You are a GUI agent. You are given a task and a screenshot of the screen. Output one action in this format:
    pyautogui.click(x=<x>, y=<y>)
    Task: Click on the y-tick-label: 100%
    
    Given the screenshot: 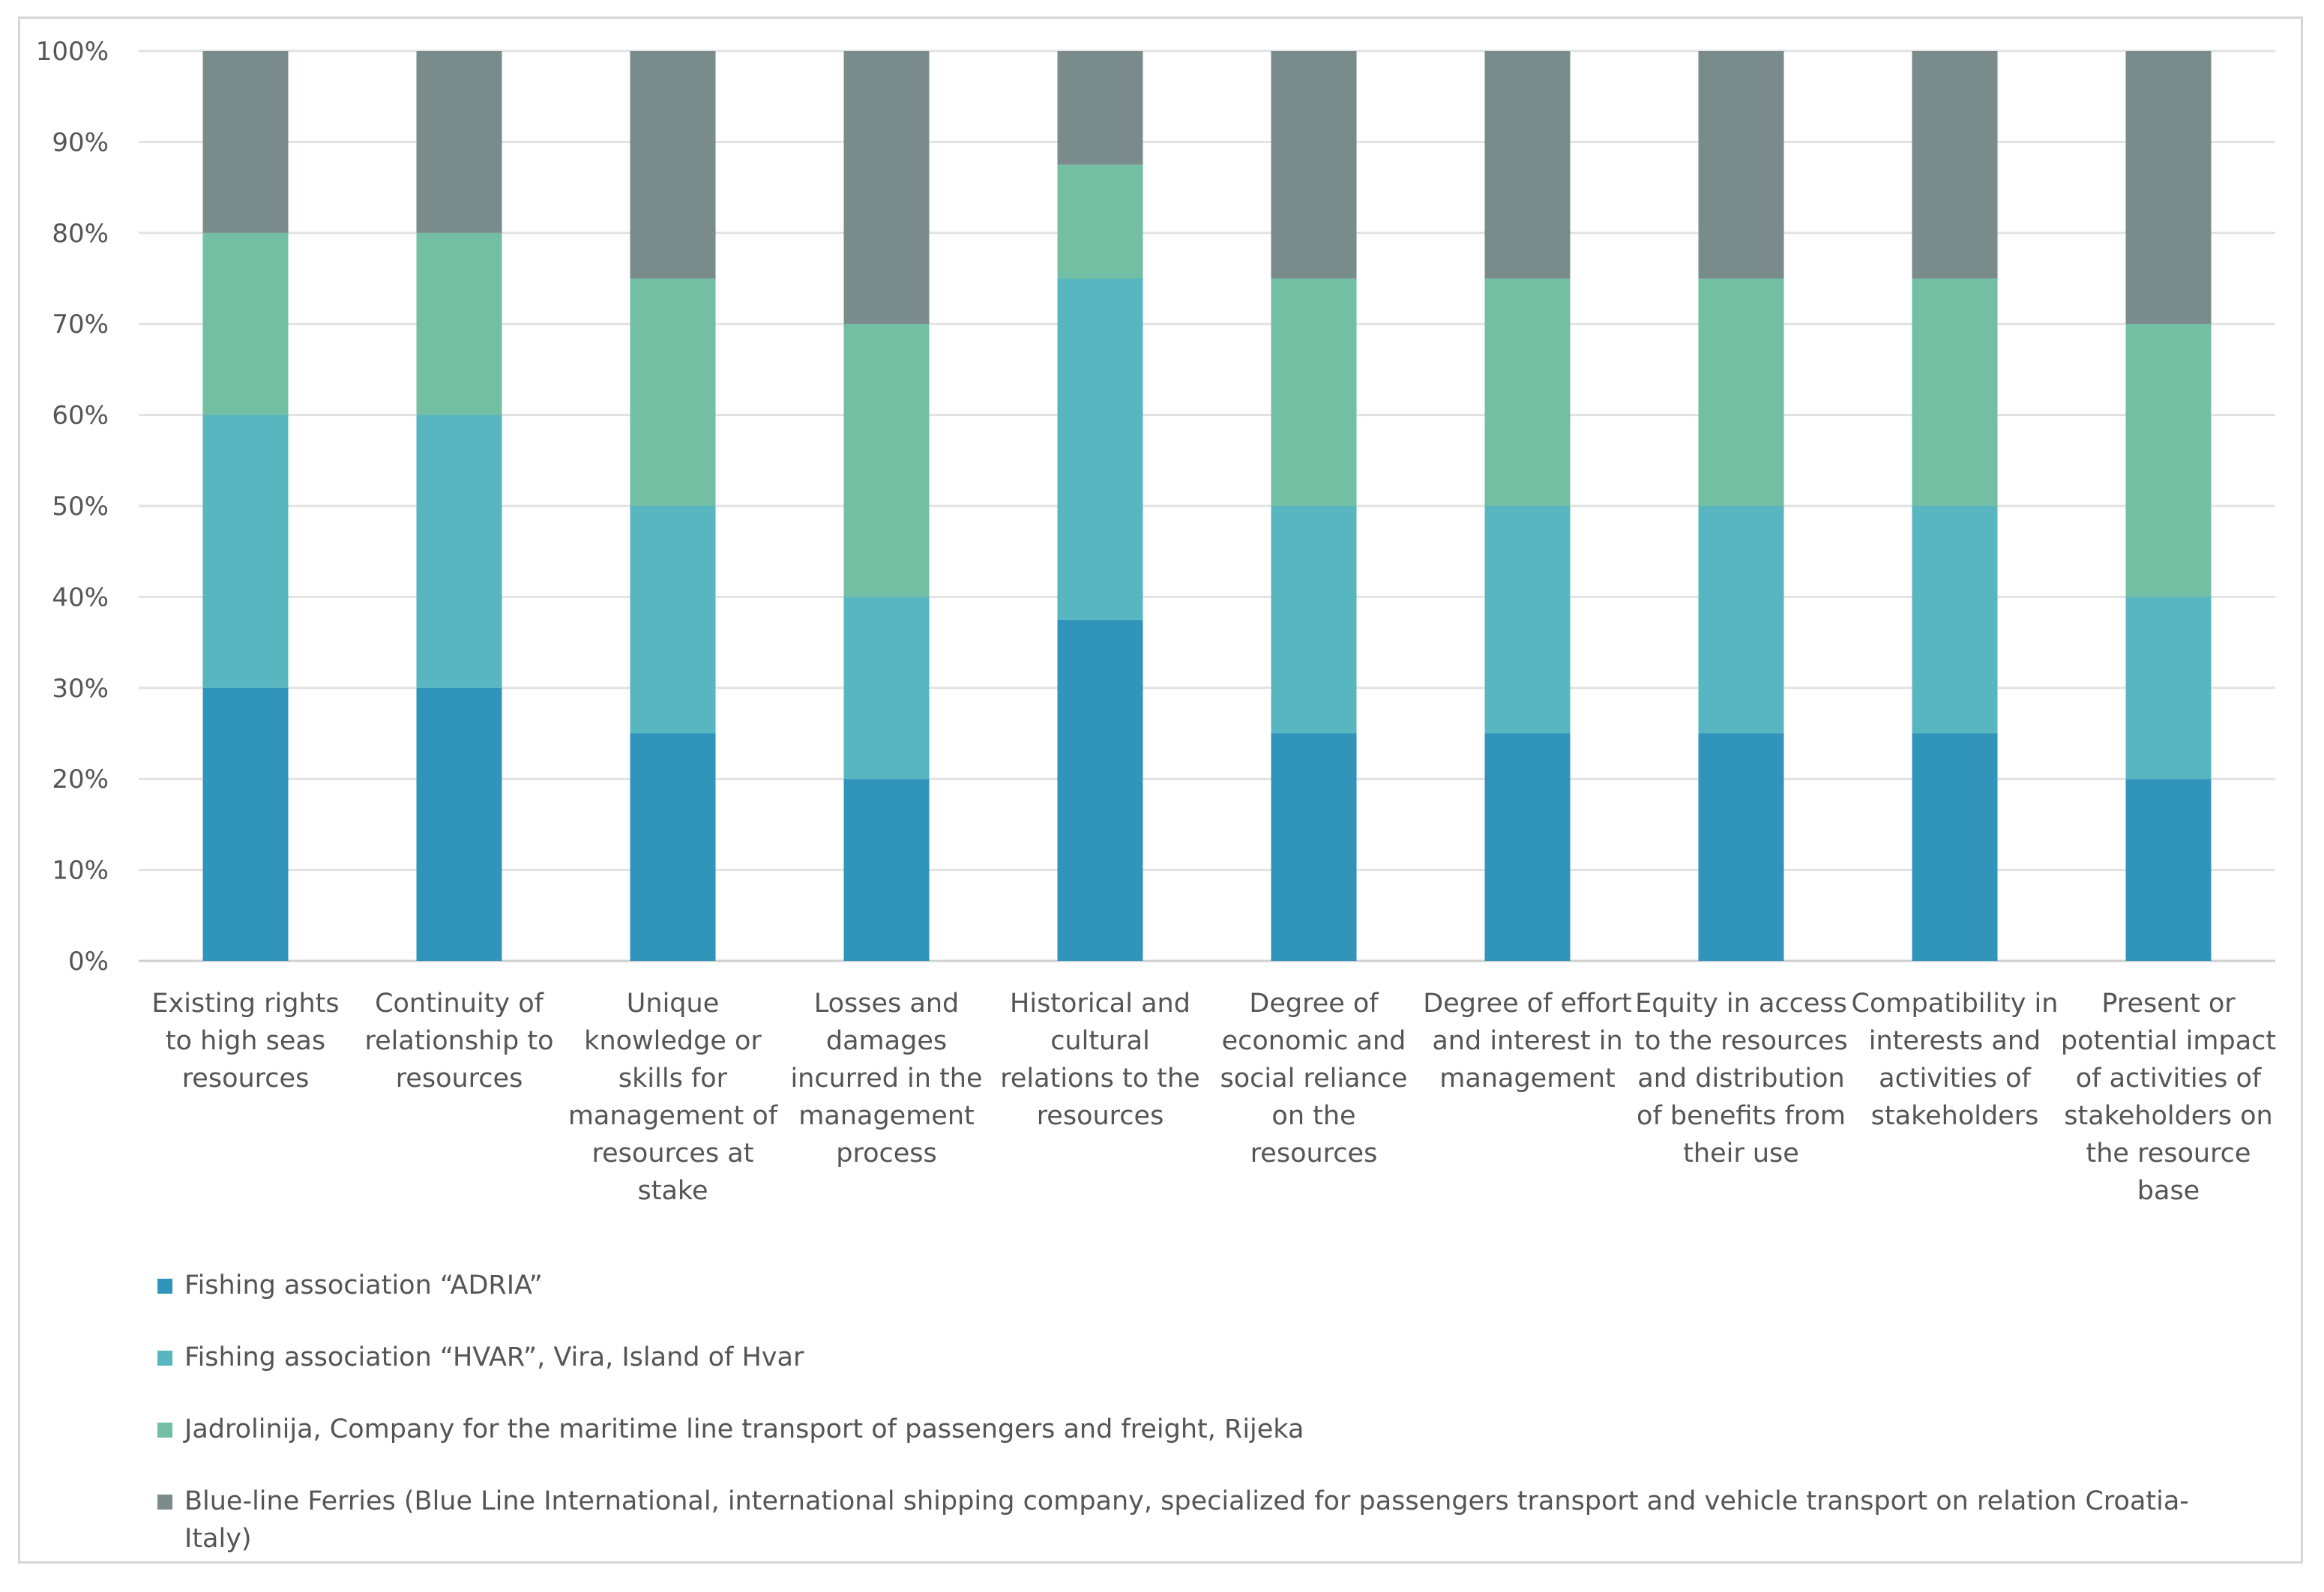 What is the action you would take?
    pyautogui.click(x=72, y=52)
    